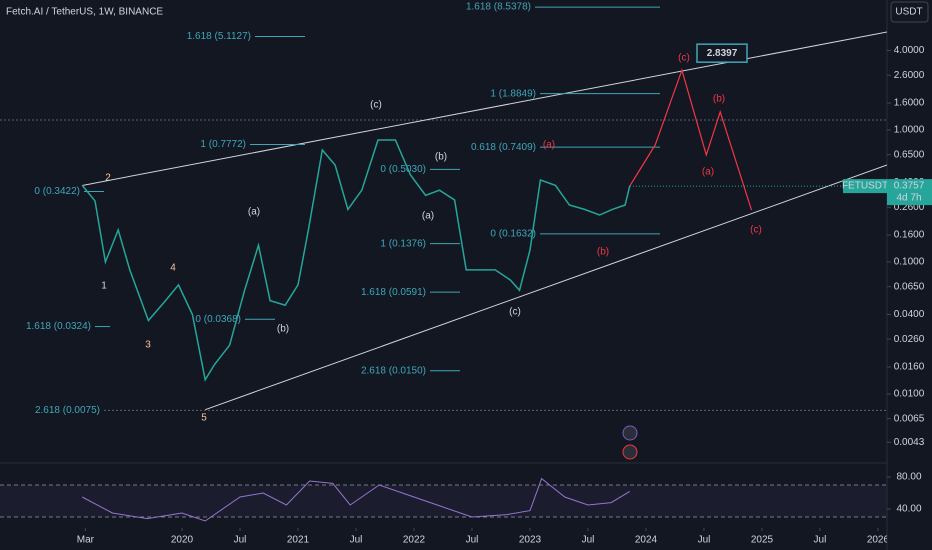 The width and height of the screenshot is (932, 550). What do you see at coordinates (909, 103) in the screenshot?
I see `y-tick-label: 1.6000` at bounding box center [909, 103].